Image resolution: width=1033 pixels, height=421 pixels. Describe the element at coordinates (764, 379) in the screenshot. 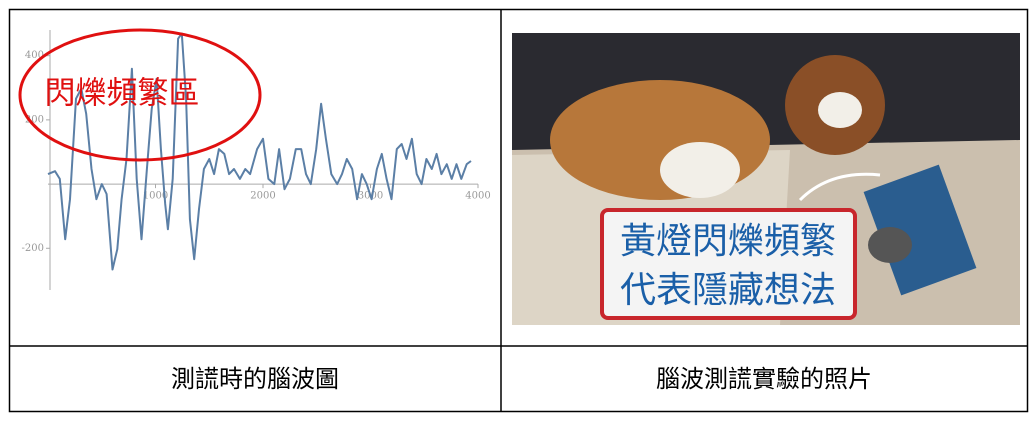

I see `caption: 腦波測謊實驗的照片` at that location.